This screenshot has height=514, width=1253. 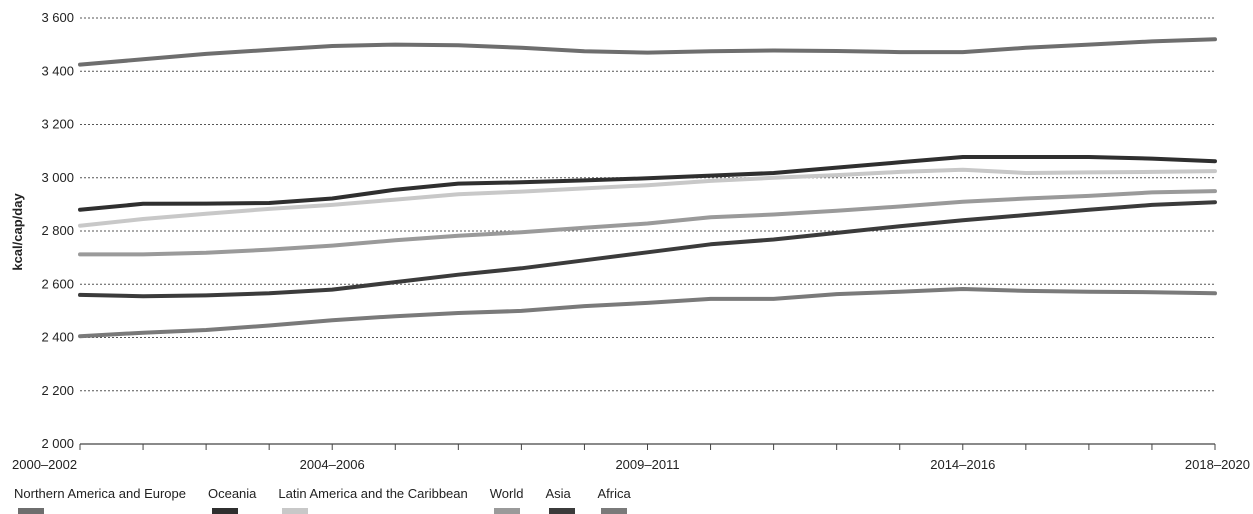 I want to click on y-tick-label: 2 200, so click(x=57, y=390).